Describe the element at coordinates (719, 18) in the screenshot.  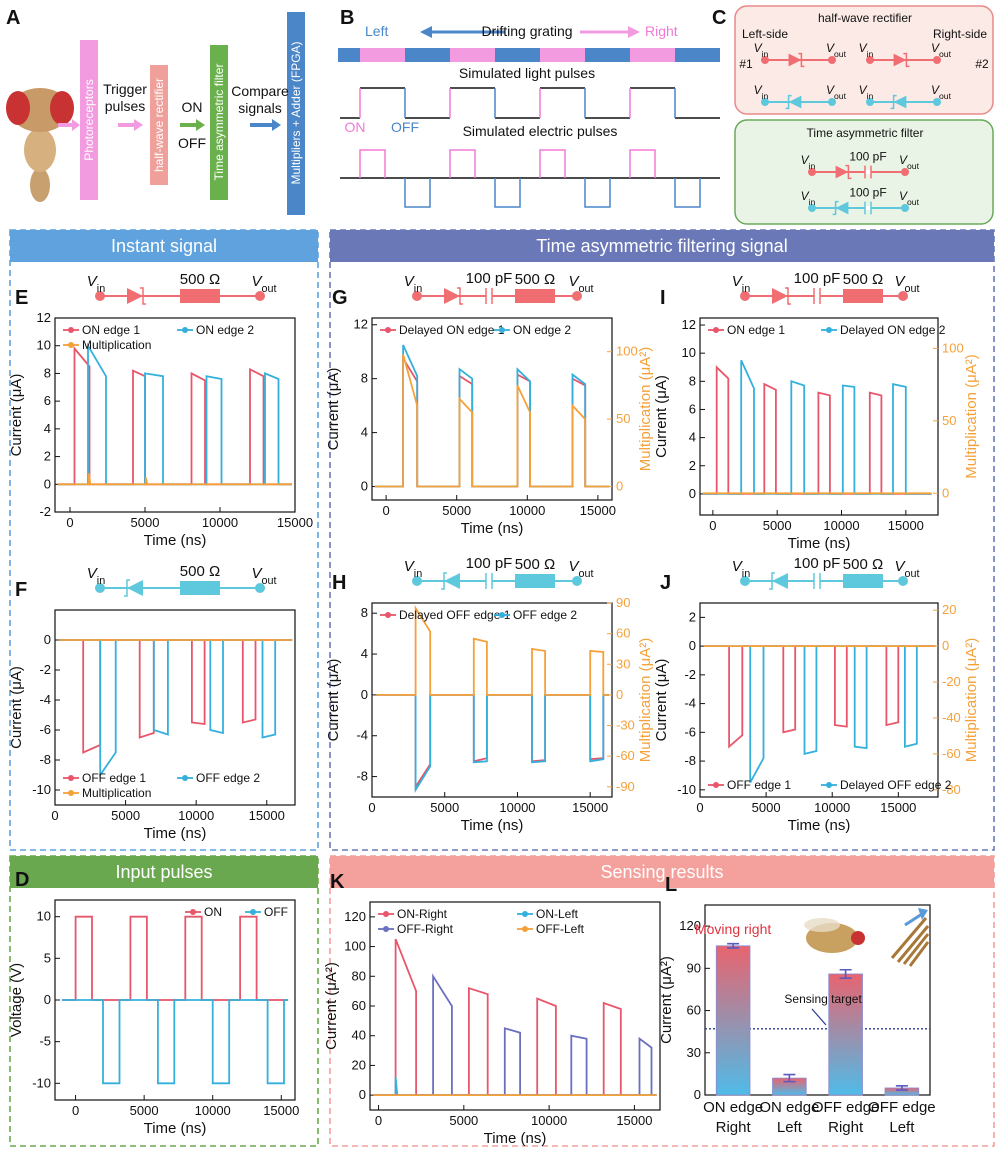
I see `panel-letter: C` at that location.